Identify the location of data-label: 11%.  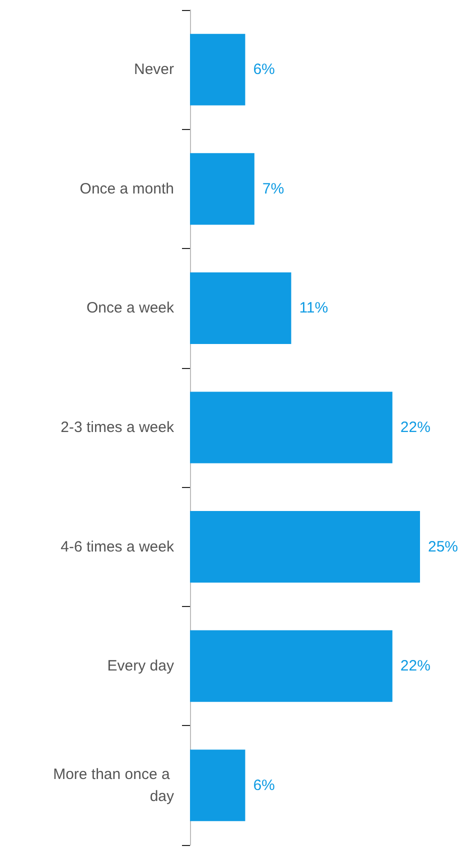
(313, 308).